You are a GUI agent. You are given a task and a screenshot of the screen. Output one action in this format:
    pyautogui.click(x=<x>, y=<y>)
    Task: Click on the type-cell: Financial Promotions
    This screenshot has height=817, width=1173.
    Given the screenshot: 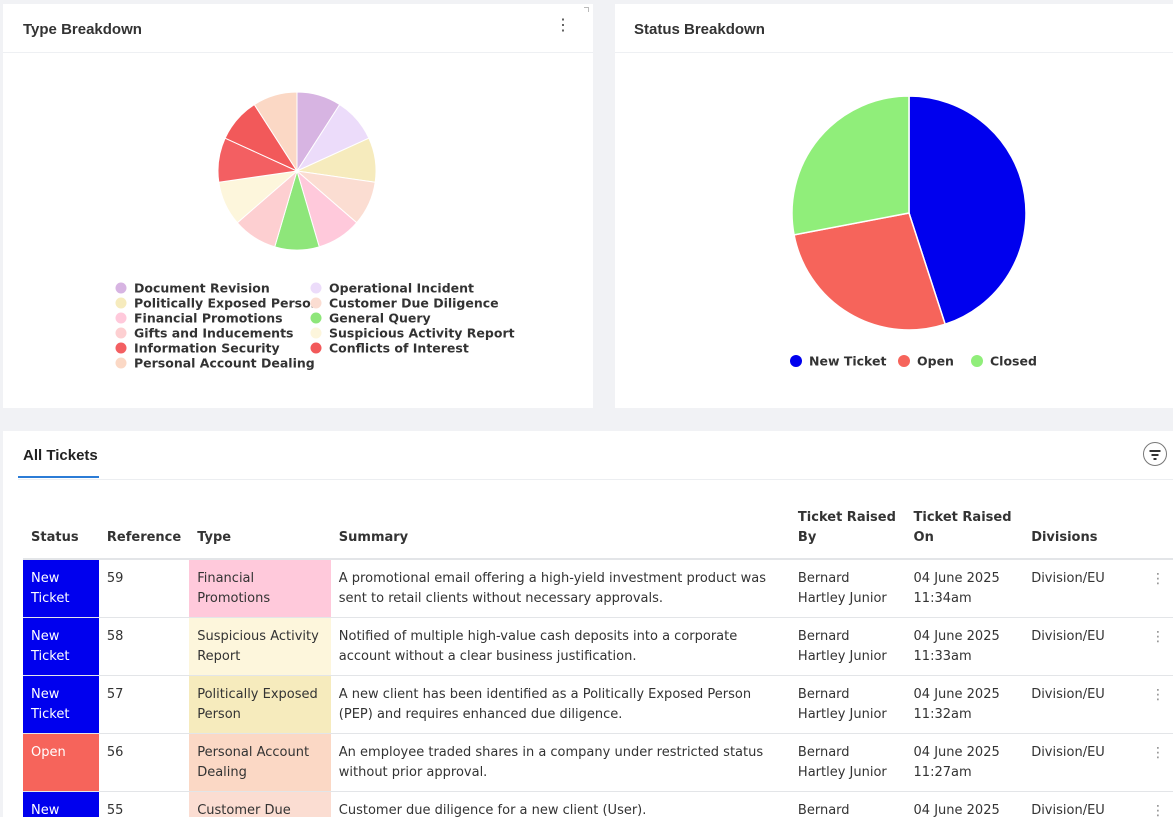 What is the action you would take?
    pyautogui.click(x=260, y=588)
    